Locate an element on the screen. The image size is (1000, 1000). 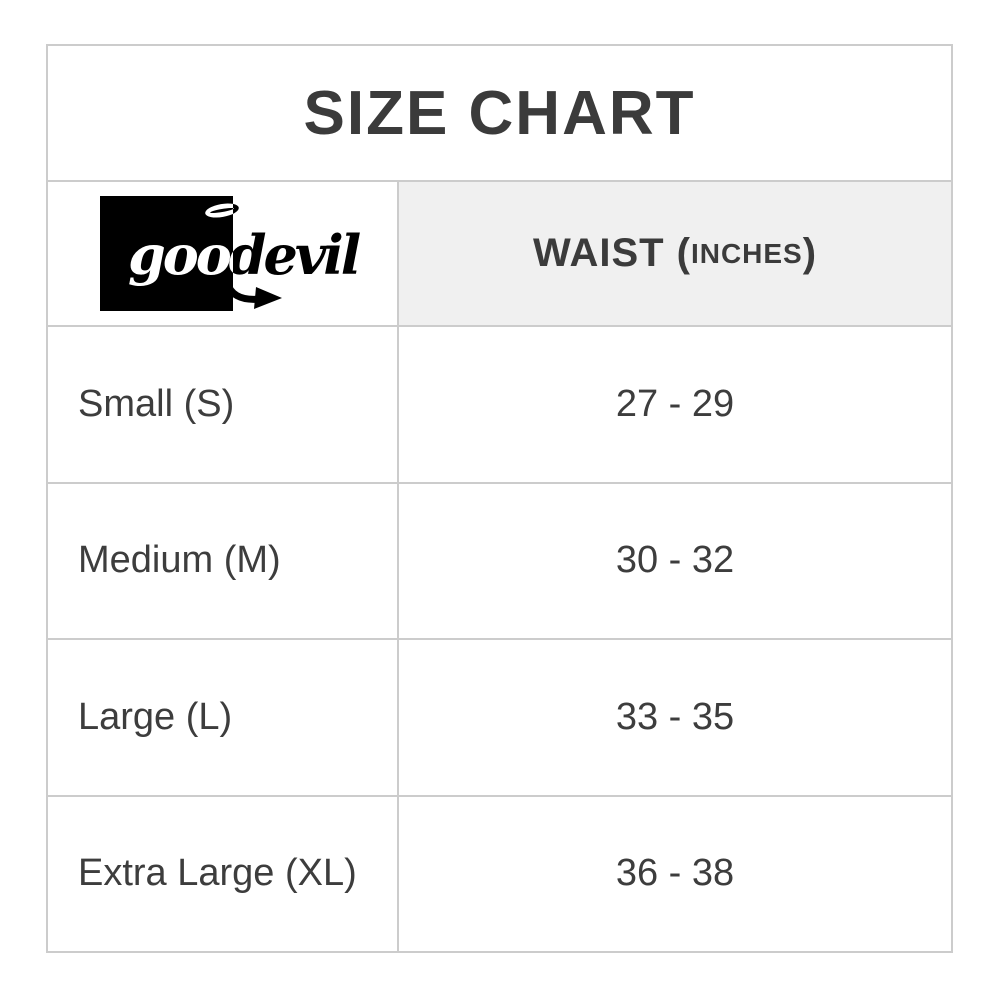
waist-cell: 30 - 32 is located at coordinates (675, 561).